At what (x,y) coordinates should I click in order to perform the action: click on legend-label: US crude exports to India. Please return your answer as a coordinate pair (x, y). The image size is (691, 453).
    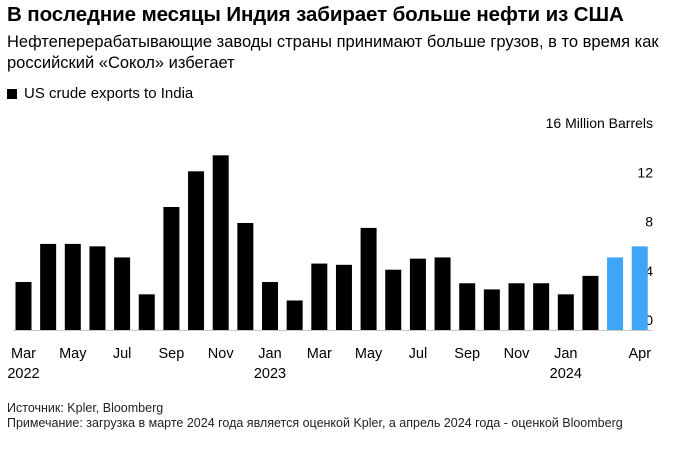
    Looking at the image, I should click on (109, 93).